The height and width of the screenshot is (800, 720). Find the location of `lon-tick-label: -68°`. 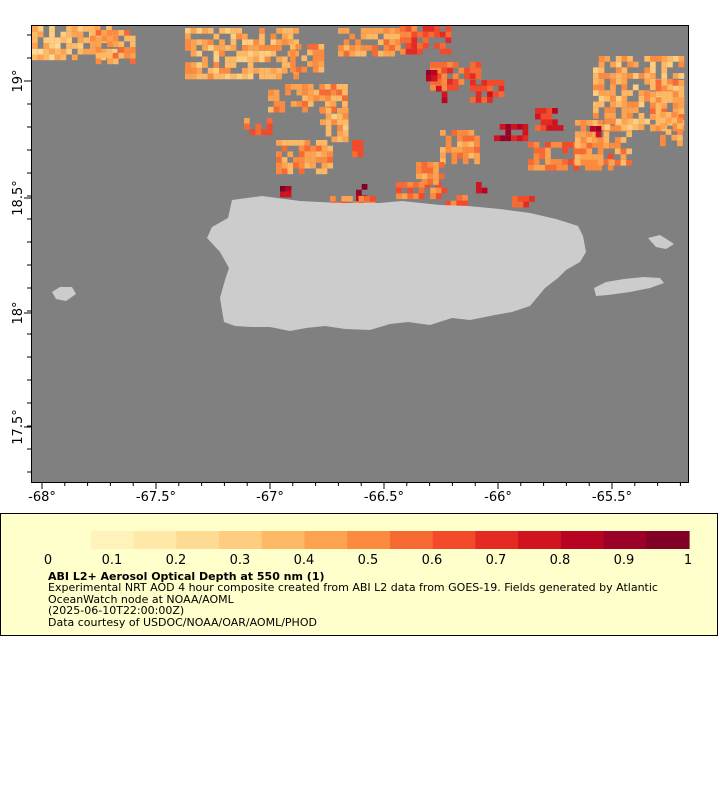

lon-tick-label: -68° is located at coordinates (42, 497).